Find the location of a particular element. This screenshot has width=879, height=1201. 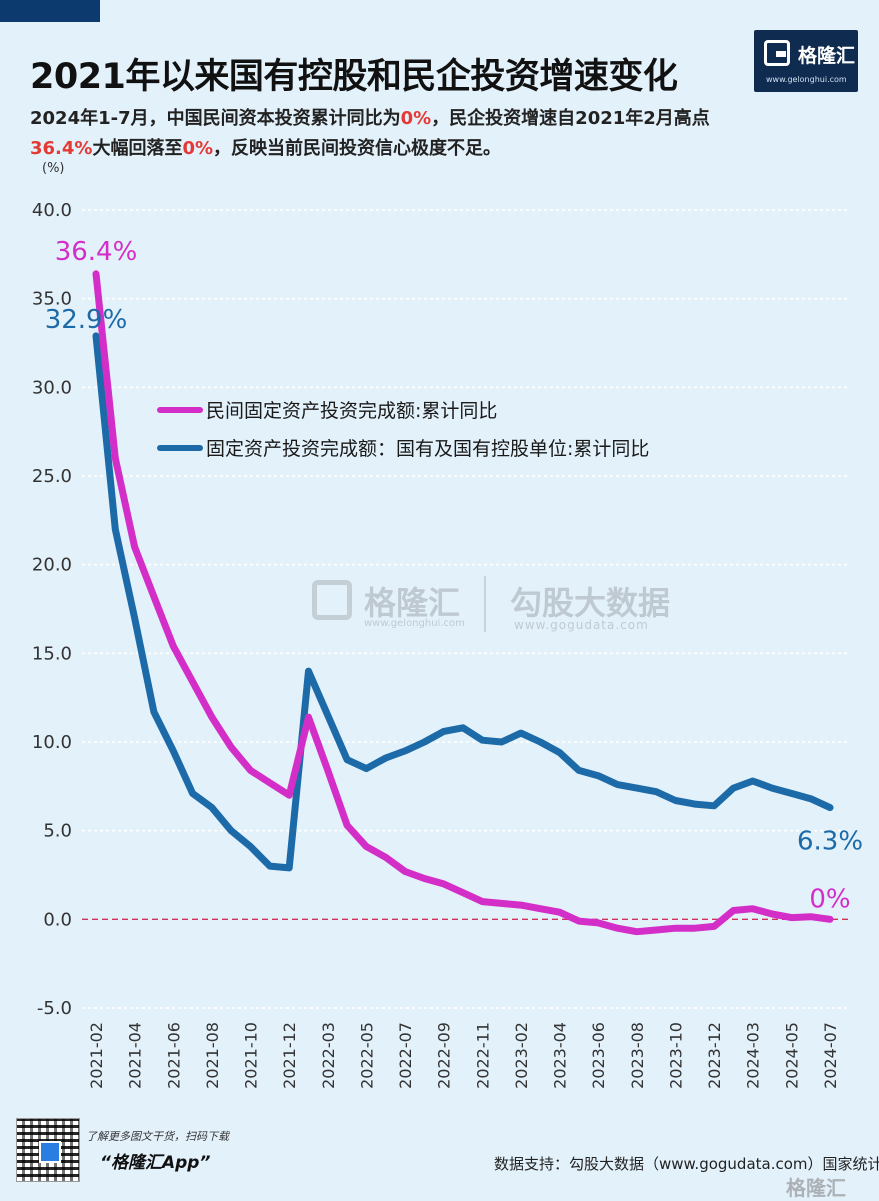

data-label: 0% is located at coordinates (829, 899).